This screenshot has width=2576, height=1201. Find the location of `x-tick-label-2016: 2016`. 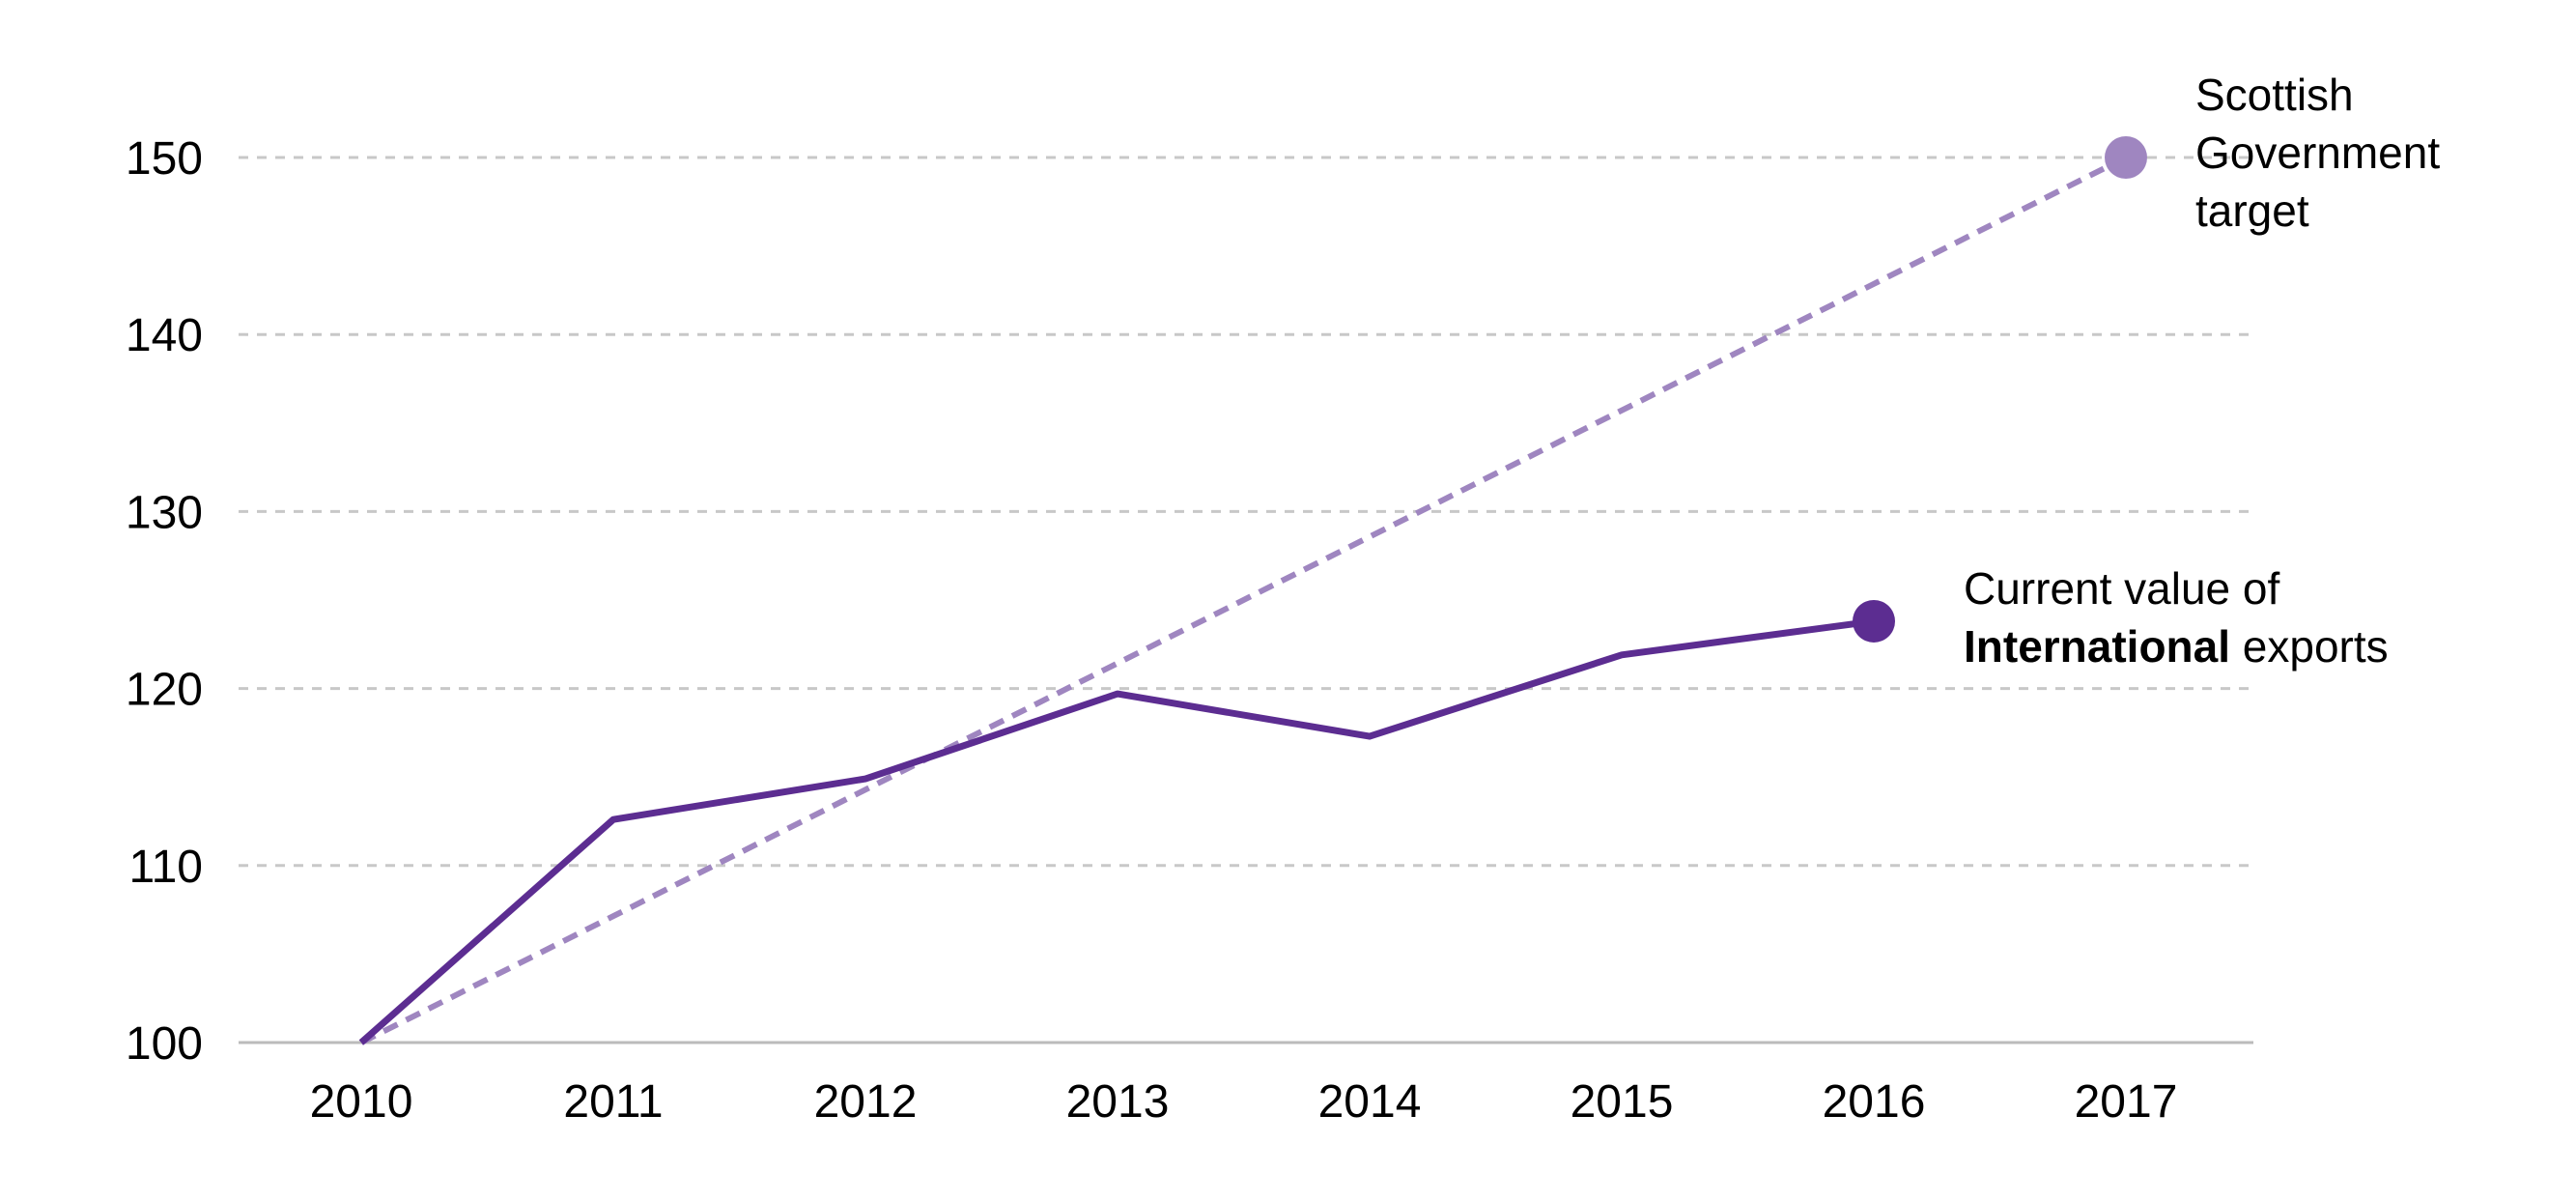

x-tick-label-2016: 2016 is located at coordinates (1874, 1102).